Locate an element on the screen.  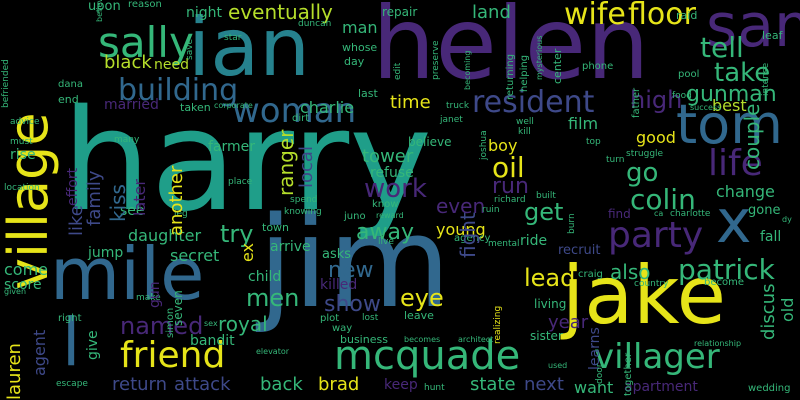
word: kiss is located at coordinates (118, 203).